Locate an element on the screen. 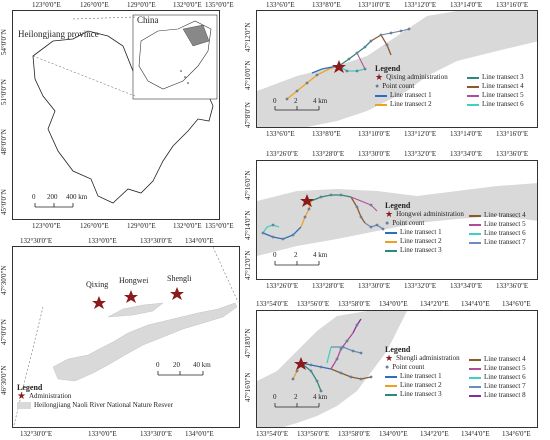 The height and width of the screenshot is (440, 550). rs-xtick-bot-3: 134°0'0"E is located at coordinates (199, 434).